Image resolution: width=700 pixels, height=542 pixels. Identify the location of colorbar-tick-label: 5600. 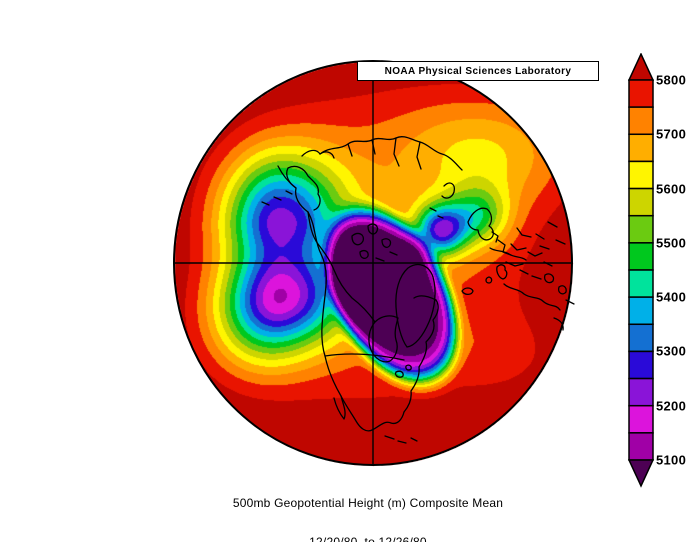
(671, 189).